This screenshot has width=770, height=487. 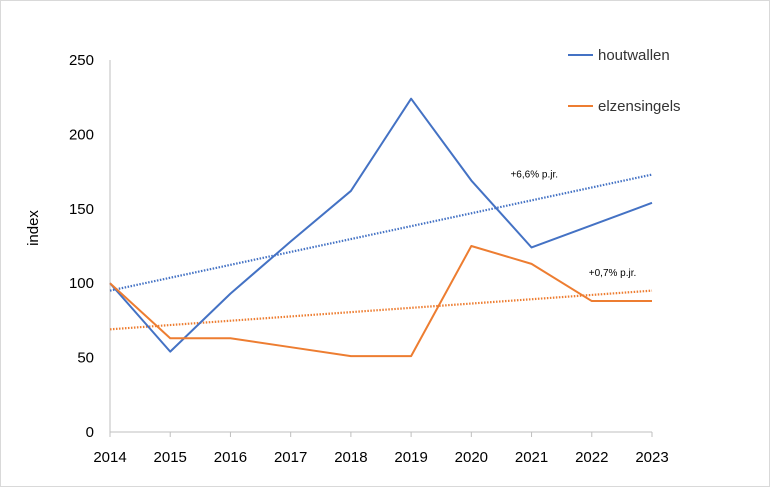 I want to click on x-tick-label: 2015, so click(x=170, y=457).